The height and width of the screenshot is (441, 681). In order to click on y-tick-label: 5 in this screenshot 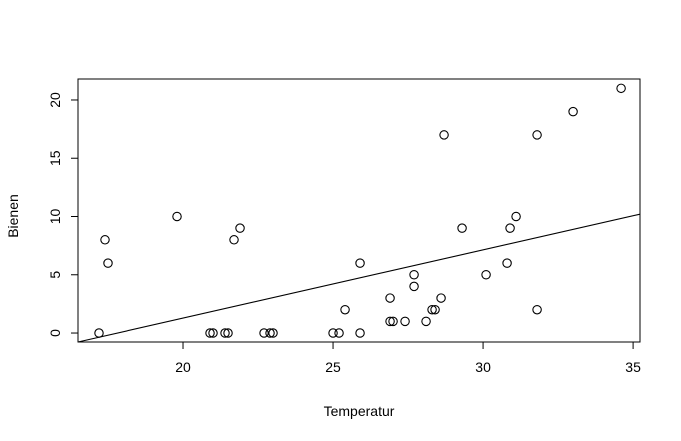, I will do `click(55, 275)`.